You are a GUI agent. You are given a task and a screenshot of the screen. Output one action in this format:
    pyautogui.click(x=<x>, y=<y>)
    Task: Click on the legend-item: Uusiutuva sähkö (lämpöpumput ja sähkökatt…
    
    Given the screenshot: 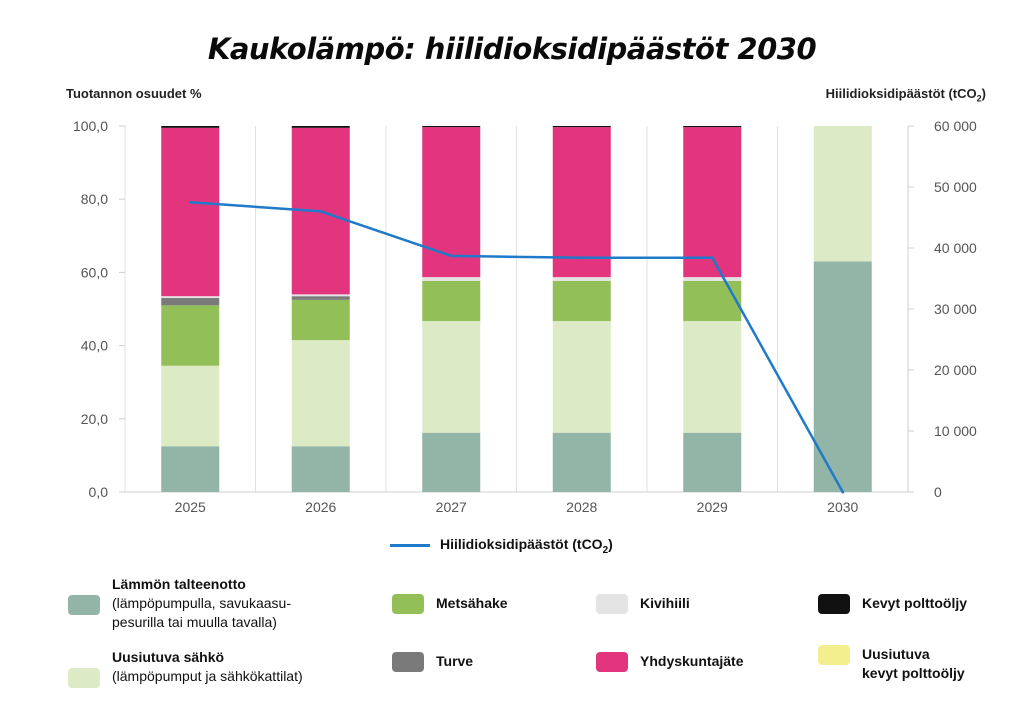 What is the action you would take?
    pyautogui.click(x=185, y=668)
    